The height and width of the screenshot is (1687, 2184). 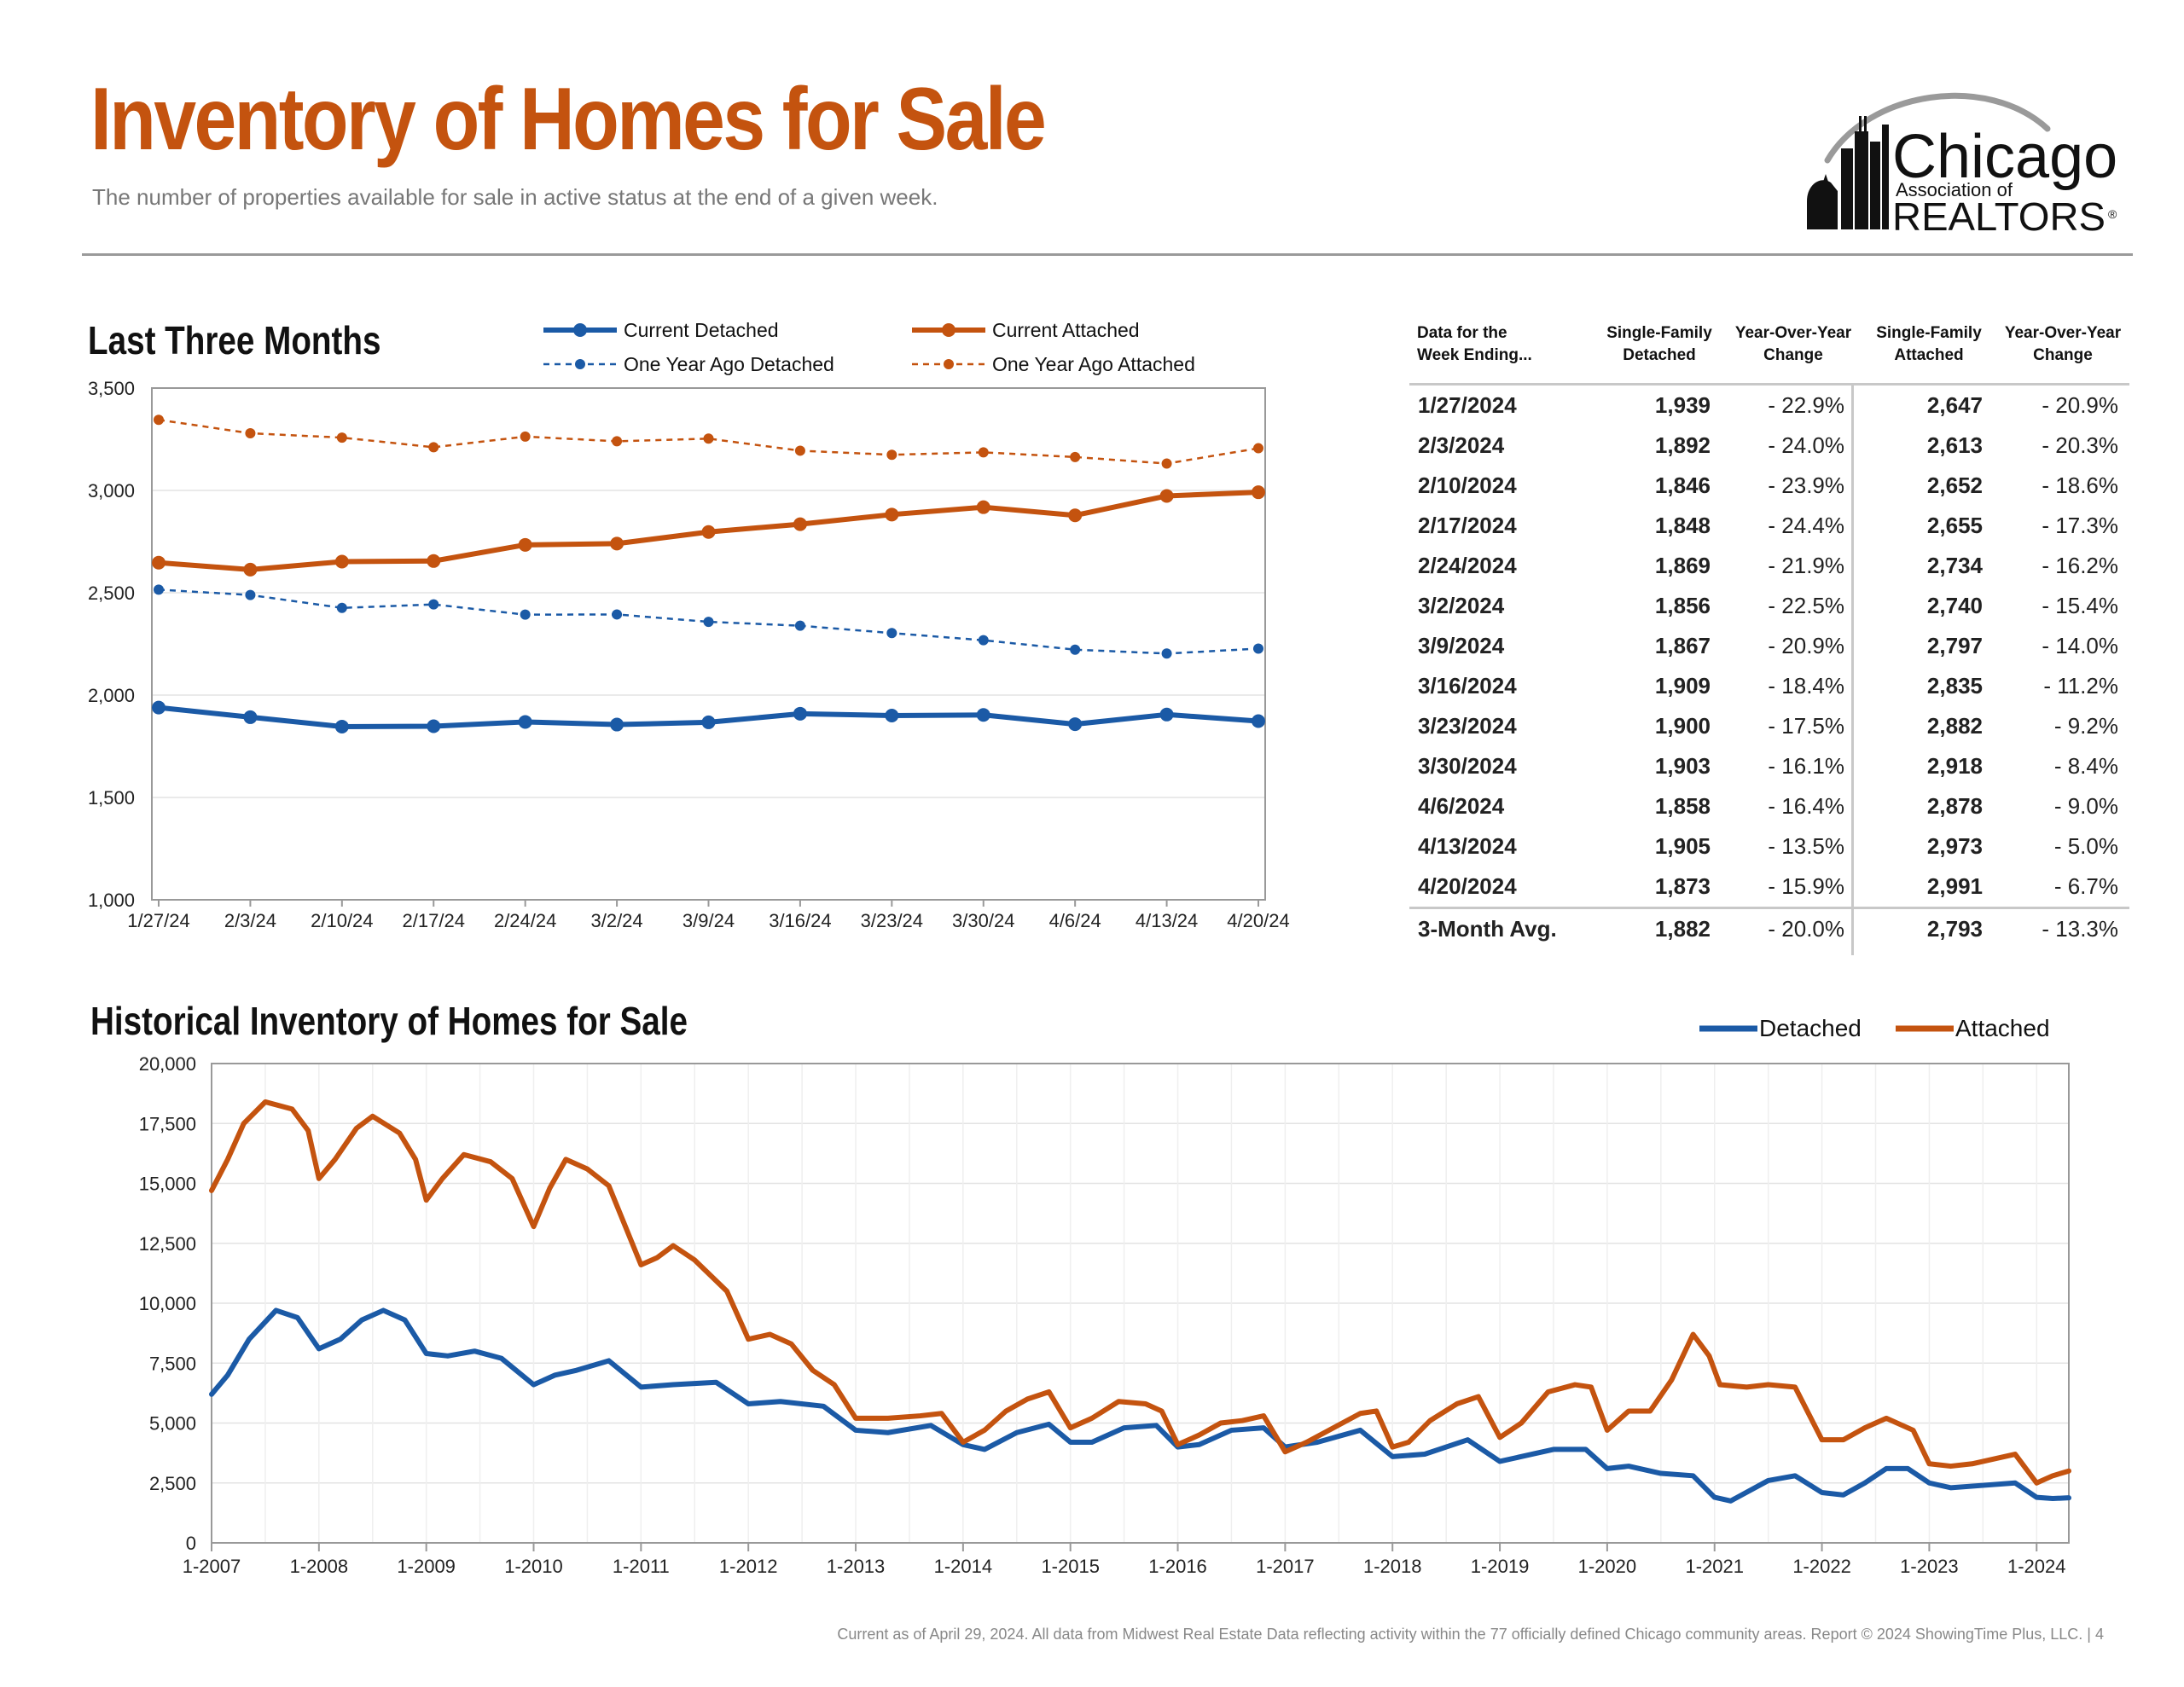 I want to click on cell-attached-yoy: - 8.4%, so click(x=2086, y=766).